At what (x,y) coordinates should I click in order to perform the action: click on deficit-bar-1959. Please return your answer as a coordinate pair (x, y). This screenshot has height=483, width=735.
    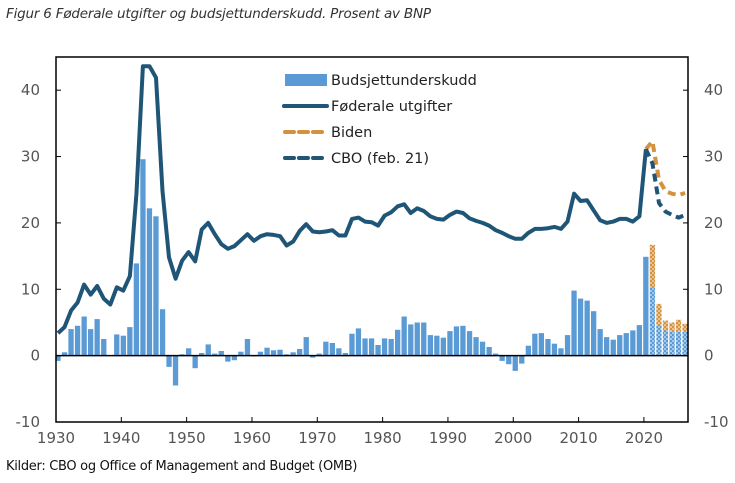
    Looking at the image, I should click on (247, 347).